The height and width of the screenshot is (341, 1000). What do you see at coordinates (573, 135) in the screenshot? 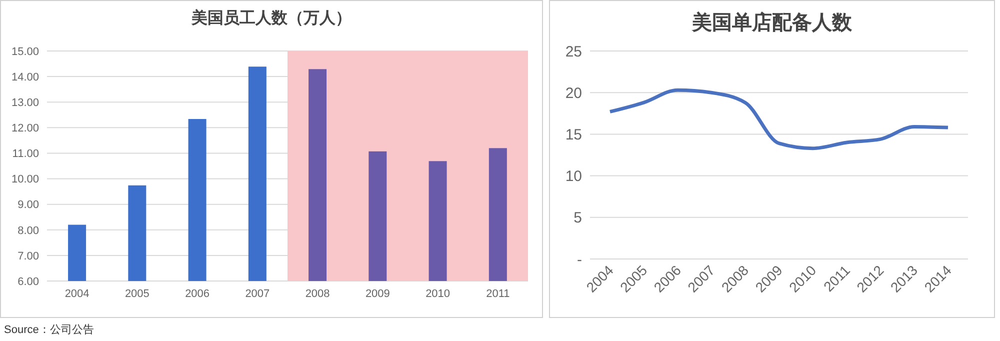
I see `y-tick-label: 15` at bounding box center [573, 135].